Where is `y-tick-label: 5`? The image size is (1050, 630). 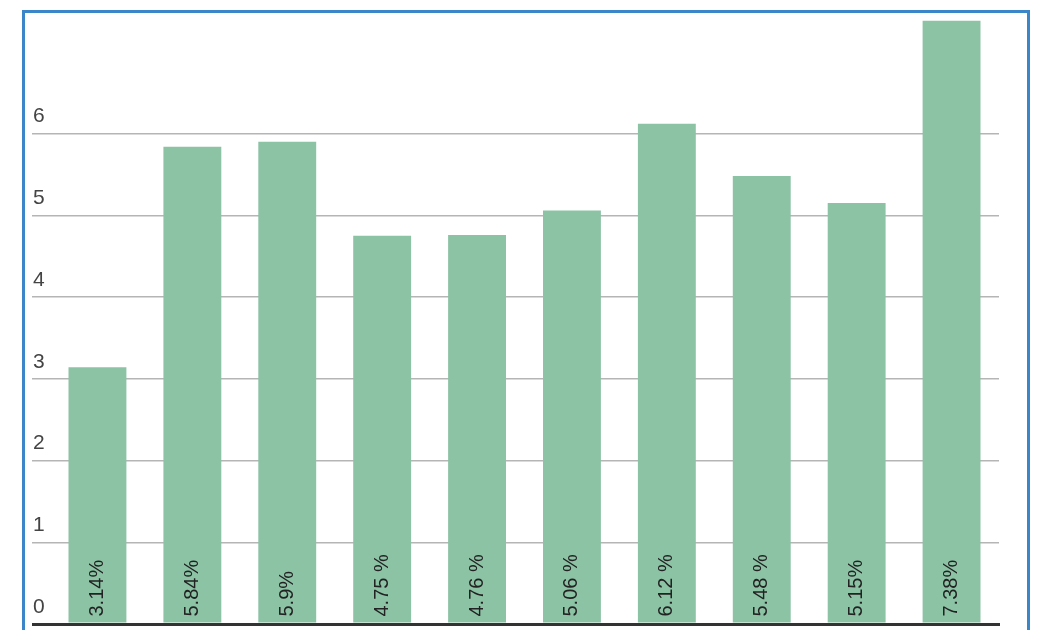 y-tick-label: 5 is located at coordinates (39, 197).